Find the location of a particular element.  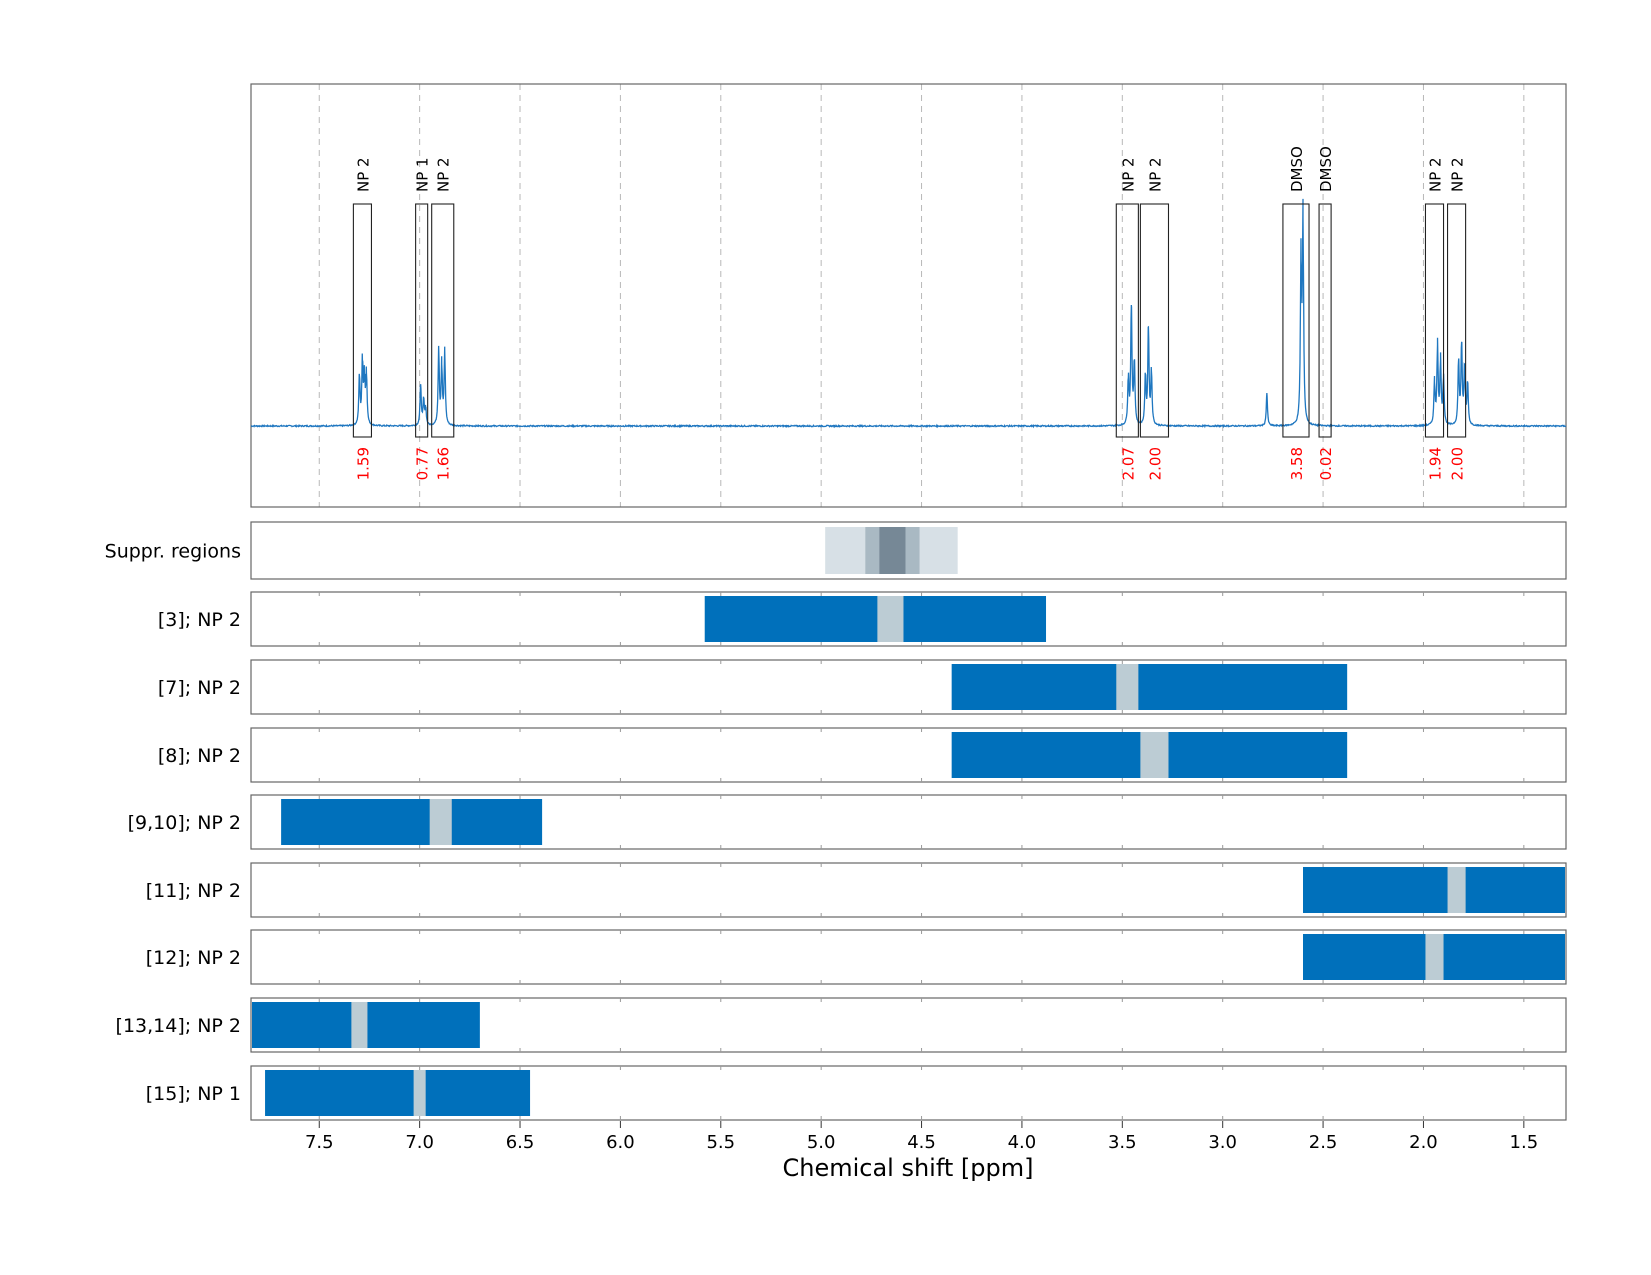

row-label: [8]; NP 2 is located at coordinates (199, 756).